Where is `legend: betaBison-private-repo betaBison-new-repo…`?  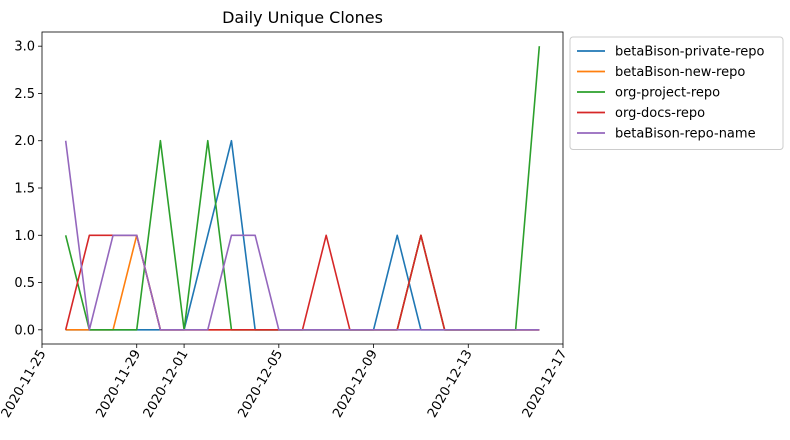
legend: betaBison-private-repo betaBison-new-repo… is located at coordinates (676, 93).